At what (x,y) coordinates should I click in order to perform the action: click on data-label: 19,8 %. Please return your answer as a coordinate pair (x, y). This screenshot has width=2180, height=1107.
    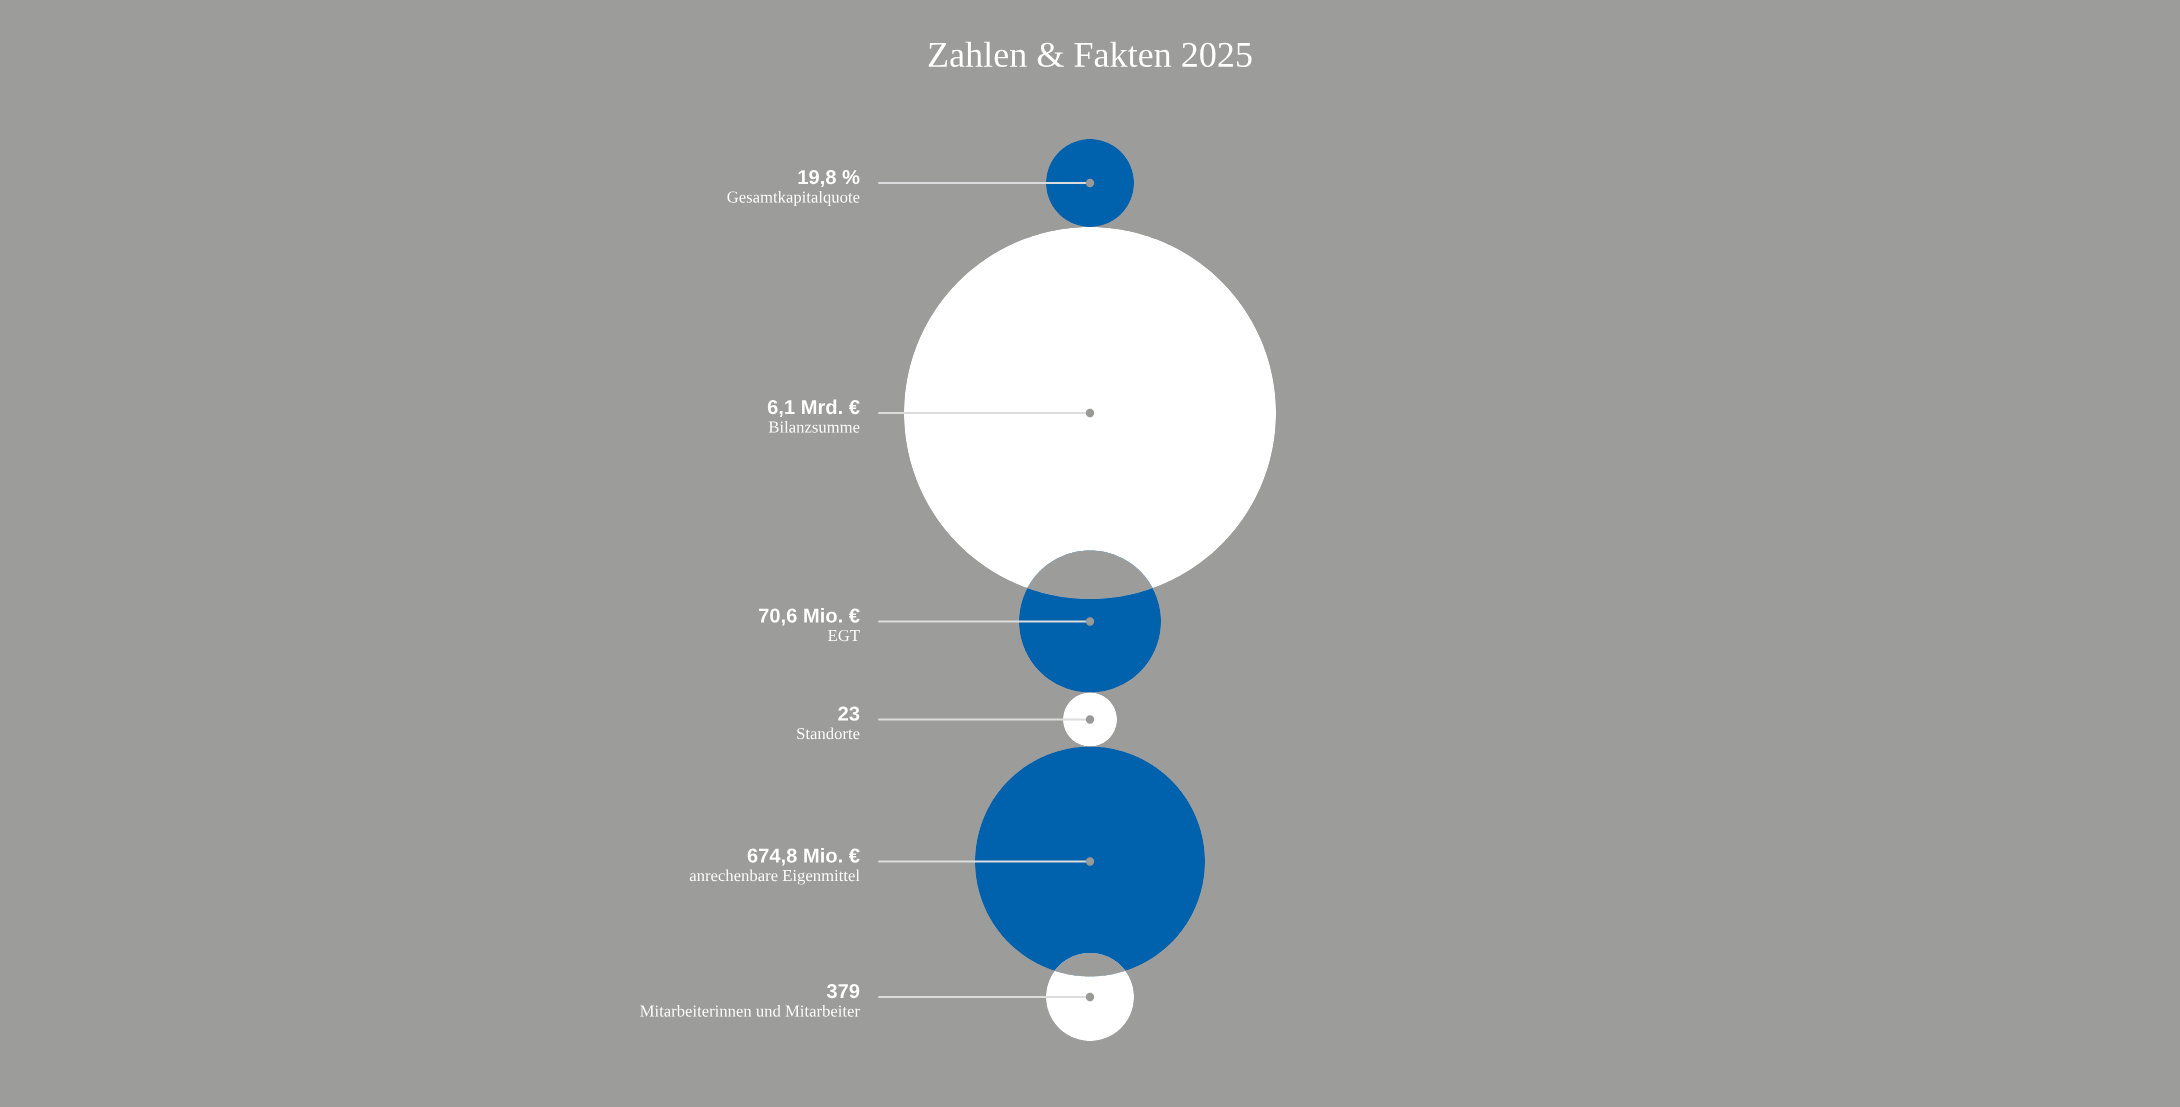
    Looking at the image, I should click on (829, 178).